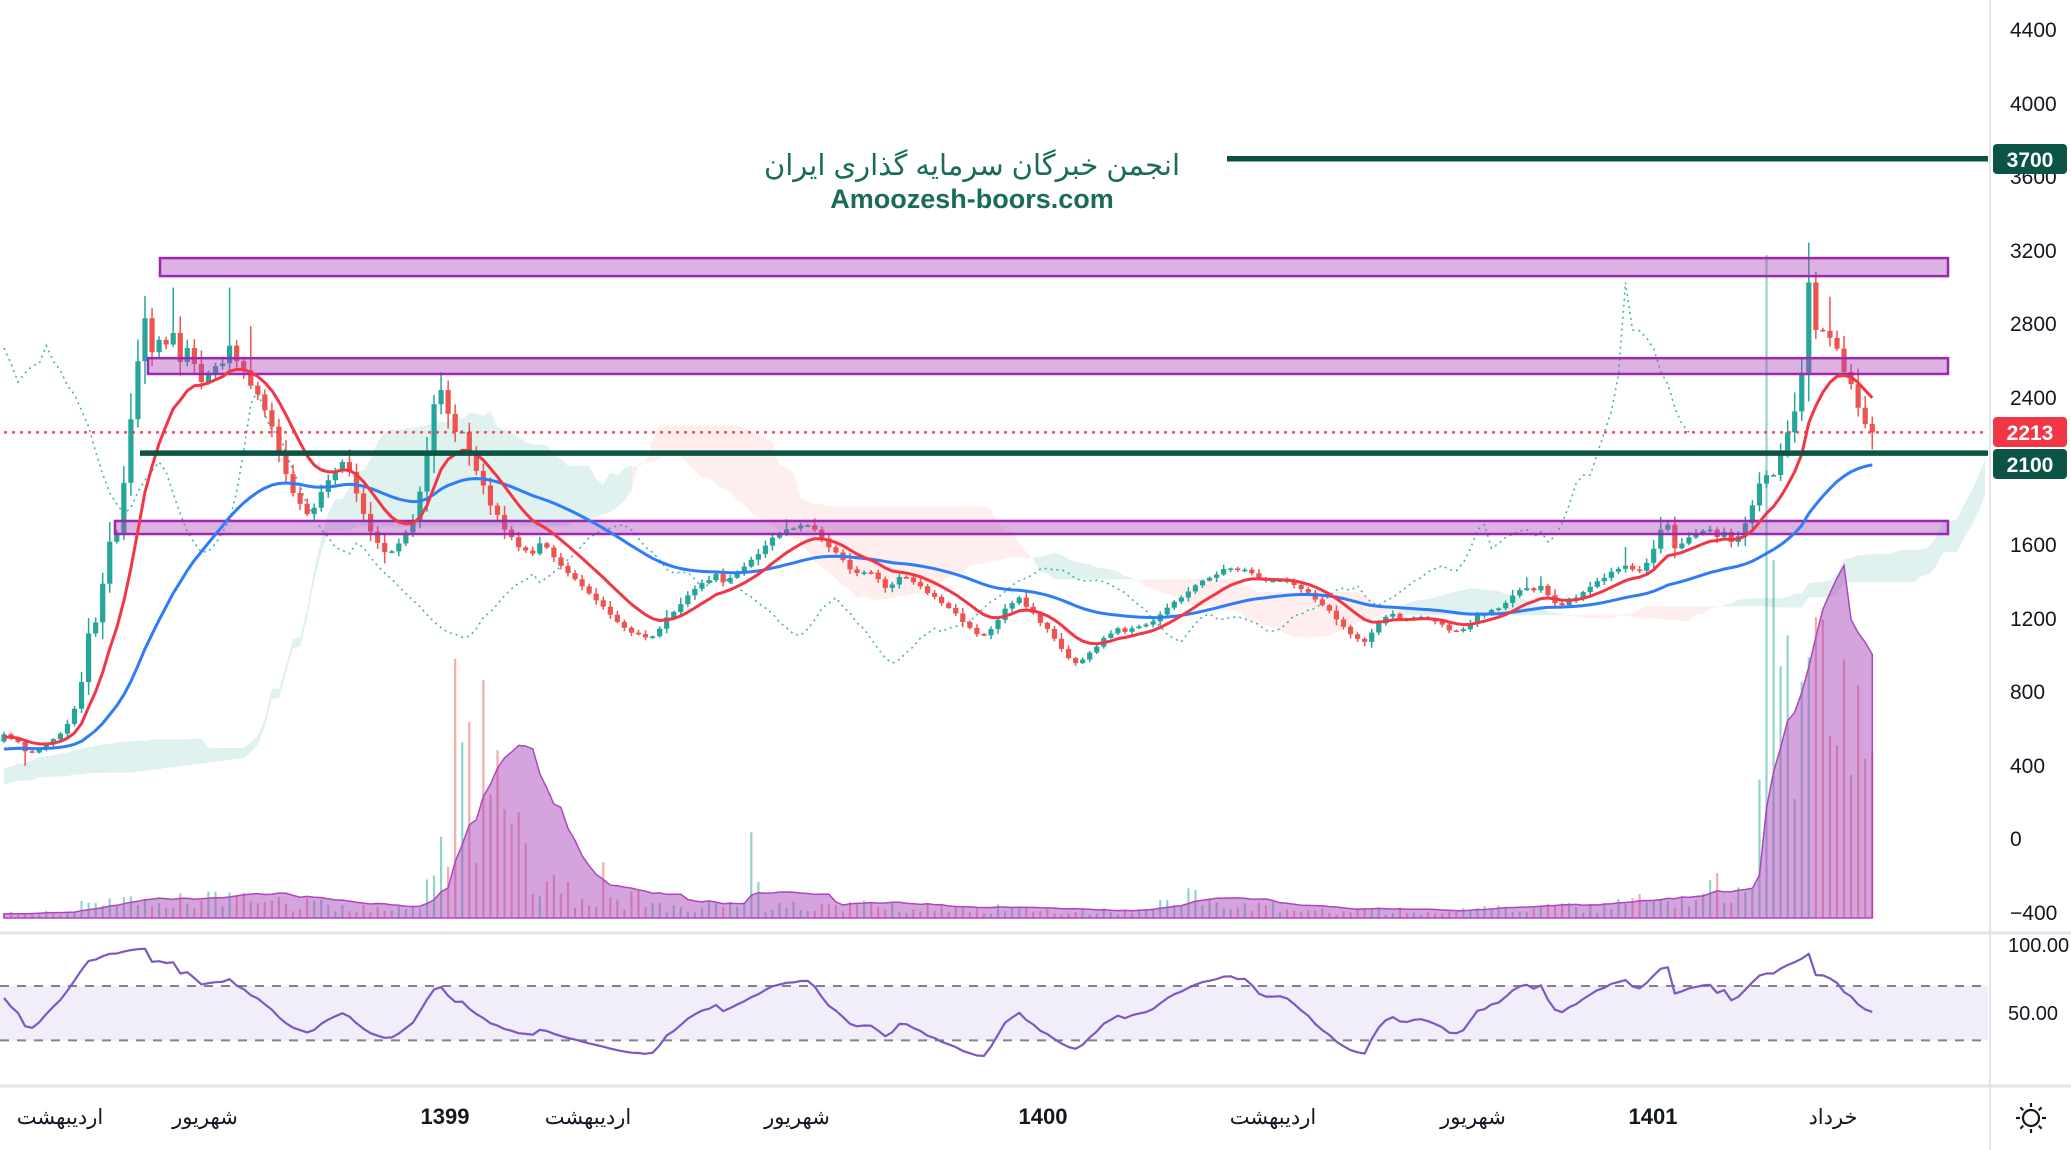  I want to click on price-badge-label: 2100, so click(2030, 465).